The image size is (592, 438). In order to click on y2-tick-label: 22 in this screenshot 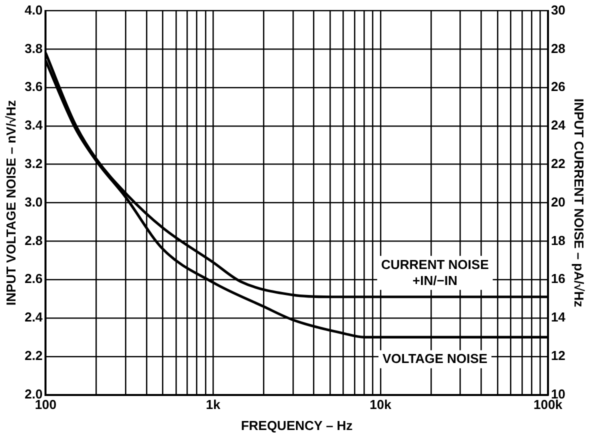, I will do `click(558, 163)`.